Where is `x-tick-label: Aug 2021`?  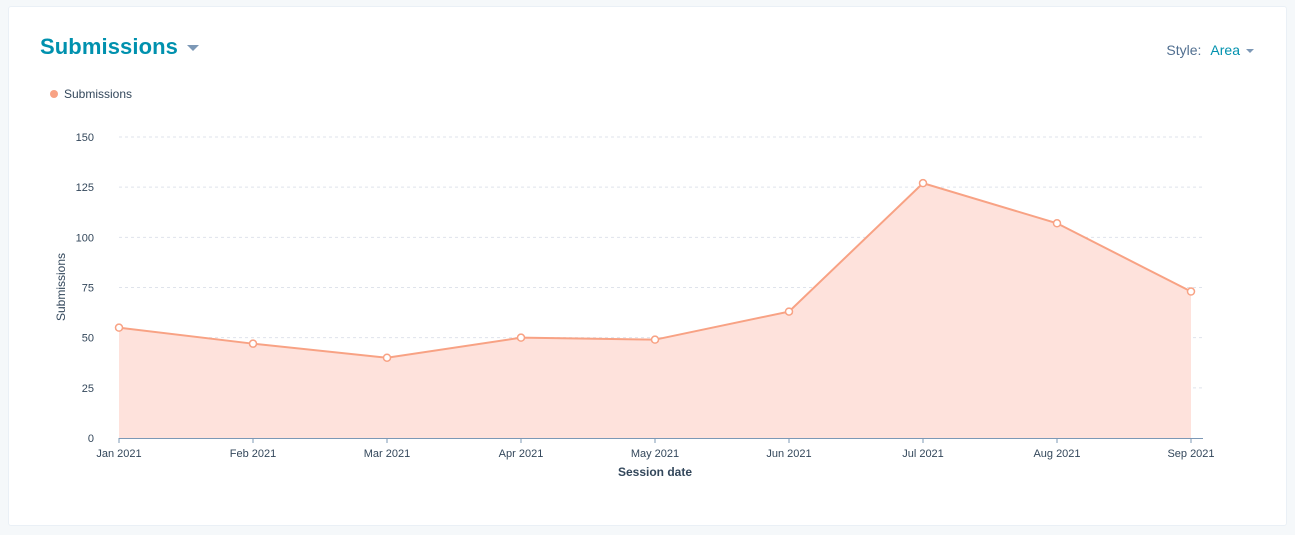
x-tick-label: Aug 2021 is located at coordinates (1056, 454).